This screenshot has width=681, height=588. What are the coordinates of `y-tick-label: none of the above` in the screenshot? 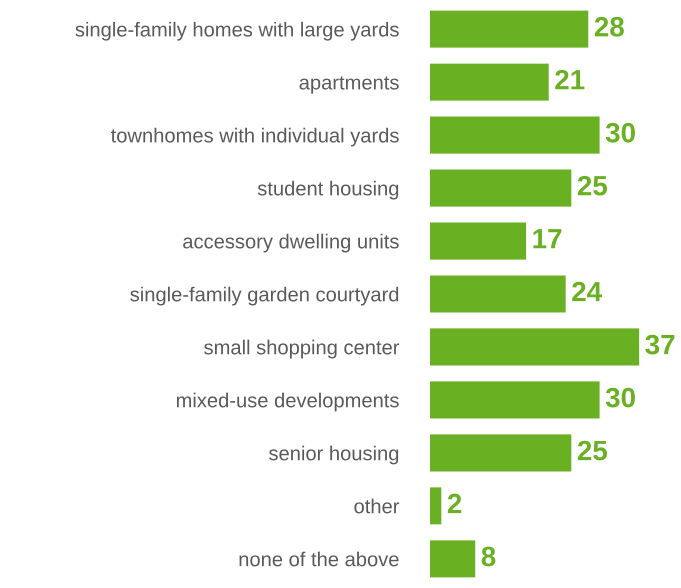 It's located at (319, 559).